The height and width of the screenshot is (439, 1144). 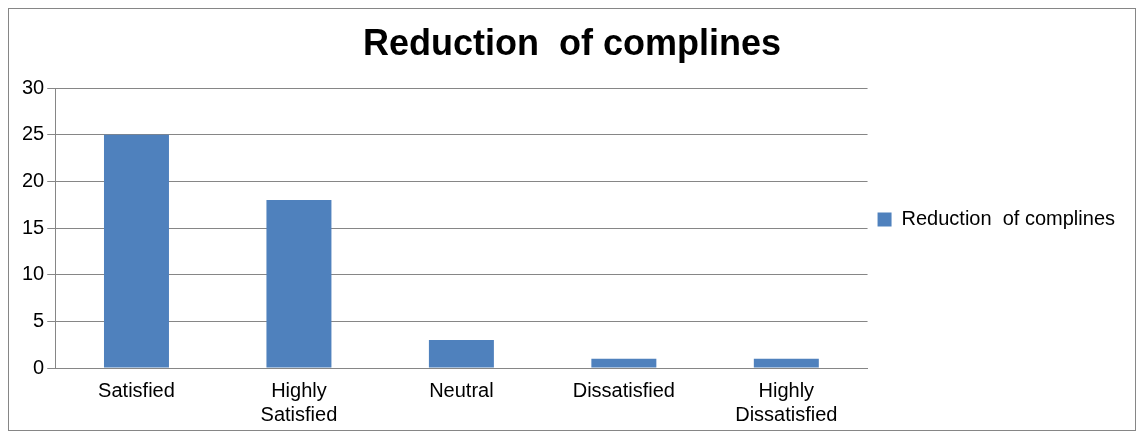 What do you see at coordinates (33, 226) in the screenshot?
I see `y-tick-label: 15` at bounding box center [33, 226].